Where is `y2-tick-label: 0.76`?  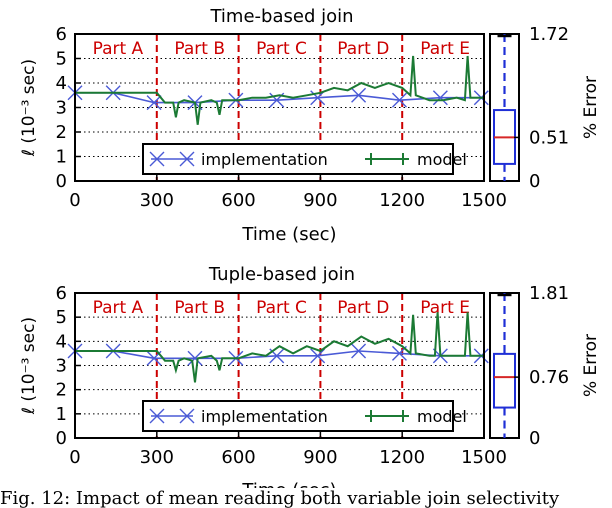
y2-tick-label: 0.76 is located at coordinates (549, 377).